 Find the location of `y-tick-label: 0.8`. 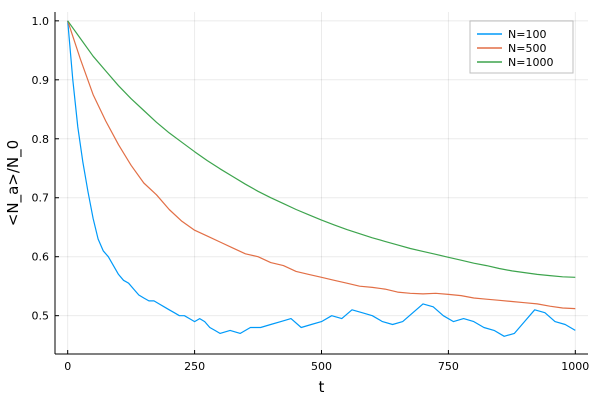

y-tick-label: 0.8 is located at coordinates (41, 139).